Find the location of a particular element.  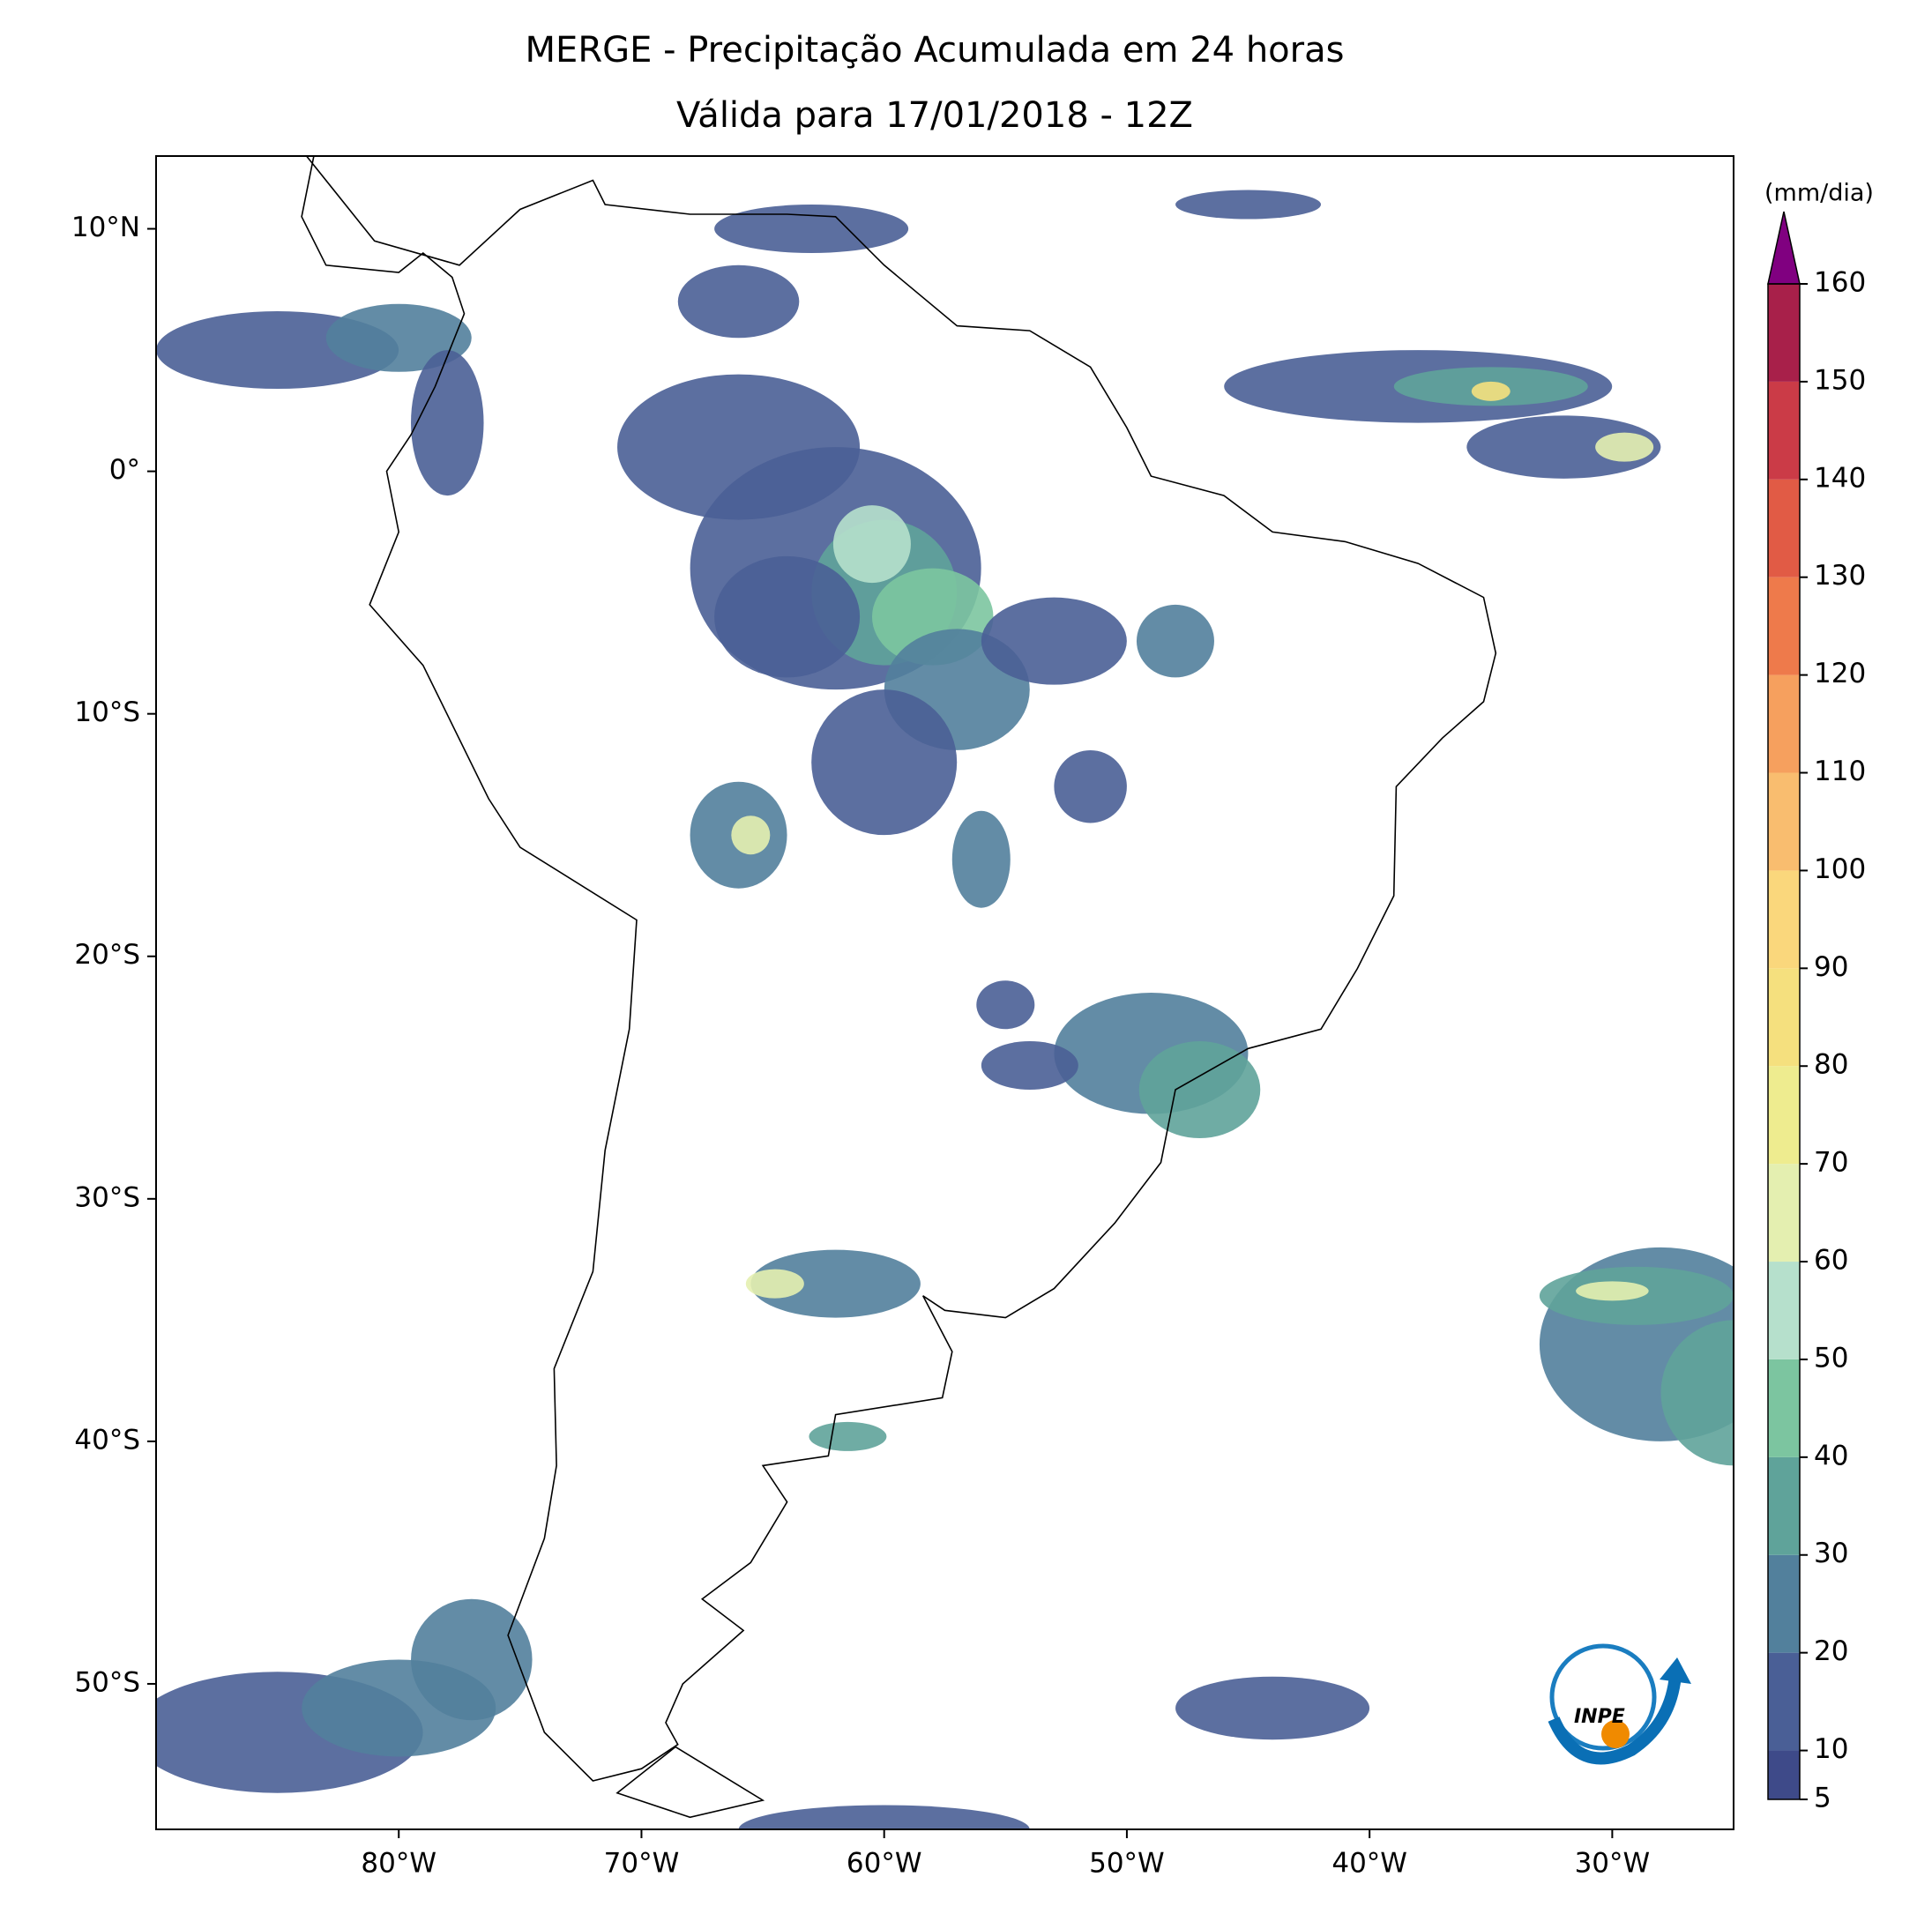

colorbar-tick-label: 120 is located at coordinates (1840, 673).